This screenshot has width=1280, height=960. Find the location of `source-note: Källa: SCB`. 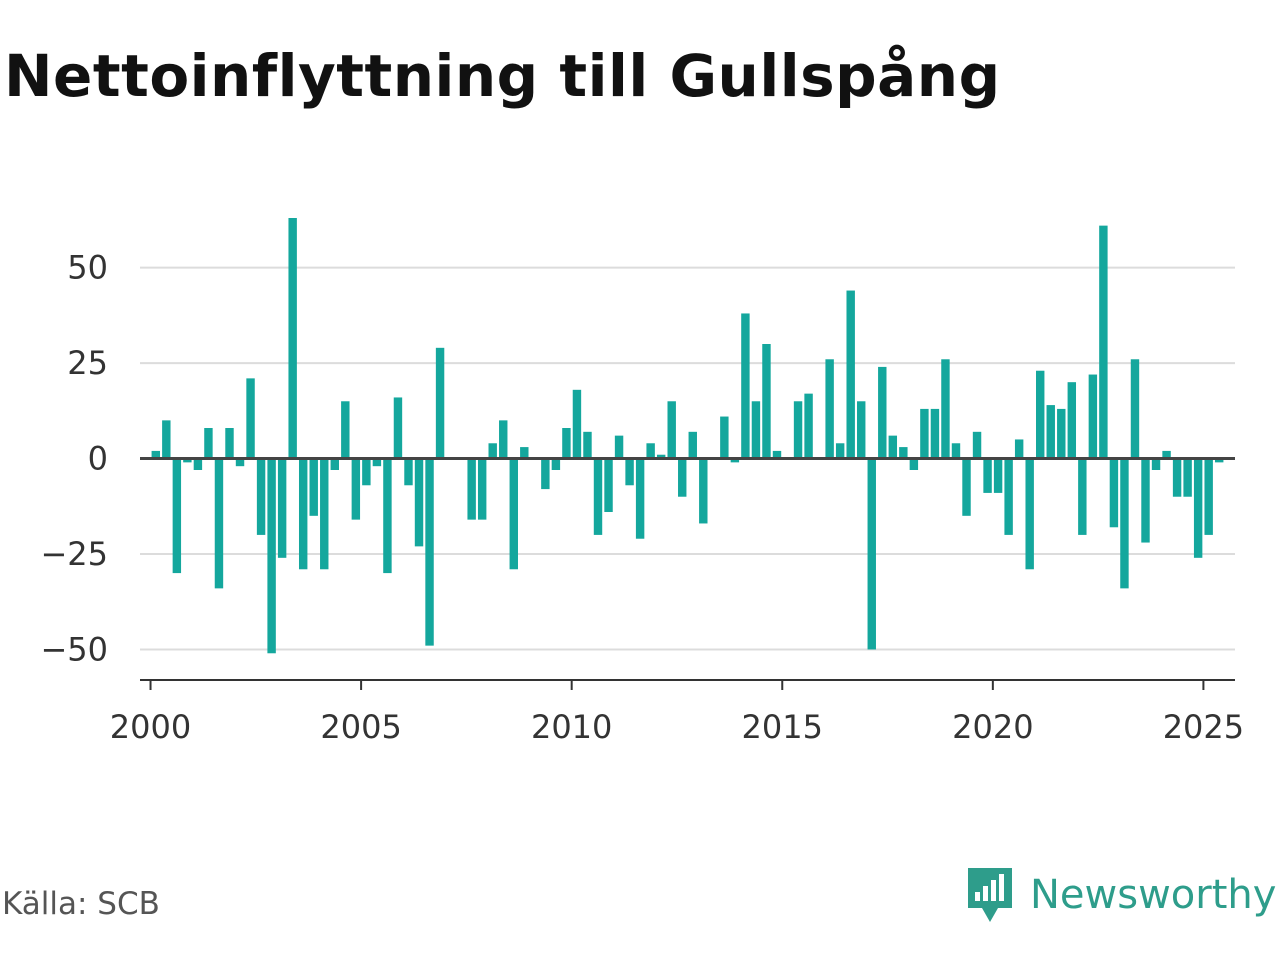

source-note: Källa: SCB is located at coordinates (81, 904).